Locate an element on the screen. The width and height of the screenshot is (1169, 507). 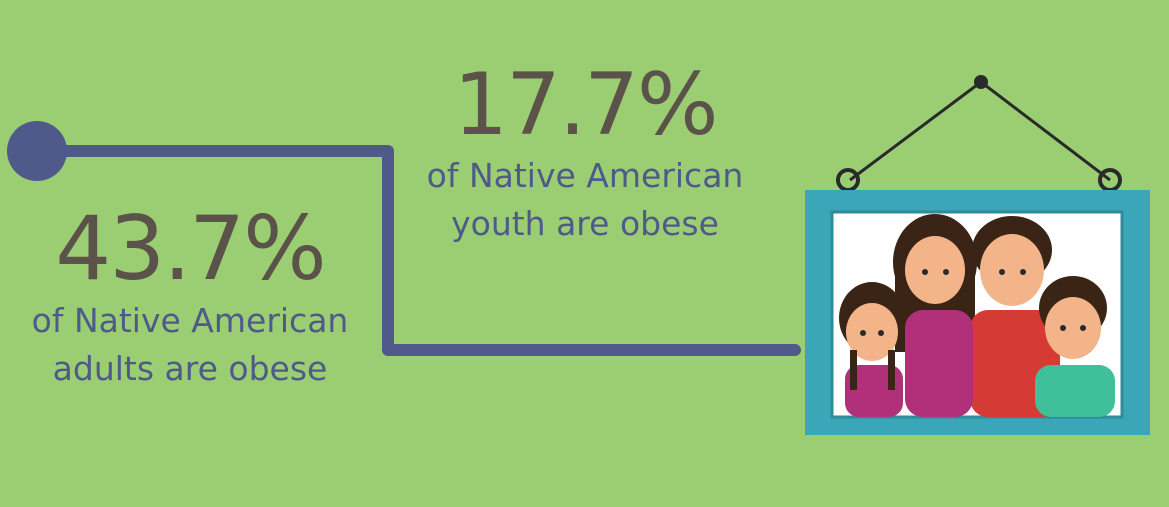
circle-node-icon is located at coordinates (37, 151).